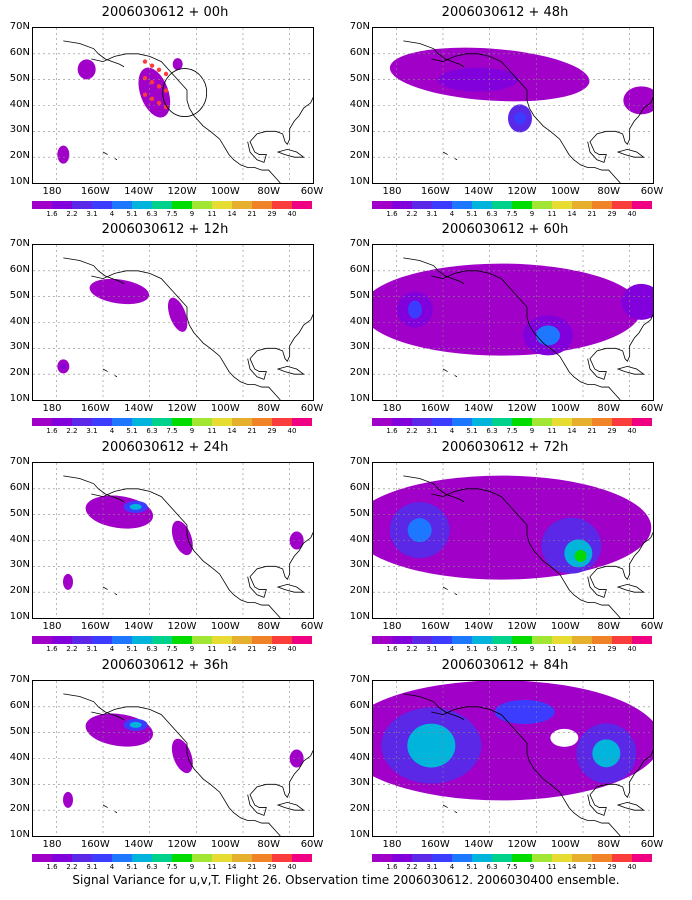 Image resolution: width=692 pixels, height=900 pixels. Describe the element at coordinates (152, 431) in the screenshot. I see `colorbar-label: 6.3` at that location.